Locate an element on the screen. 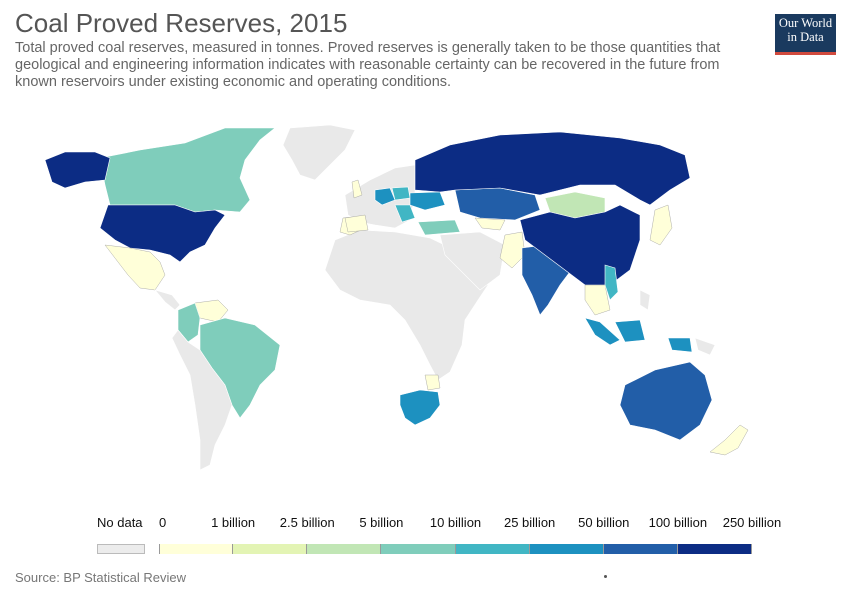  legend-break-label: 50 billion is located at coordinates (604, 522).